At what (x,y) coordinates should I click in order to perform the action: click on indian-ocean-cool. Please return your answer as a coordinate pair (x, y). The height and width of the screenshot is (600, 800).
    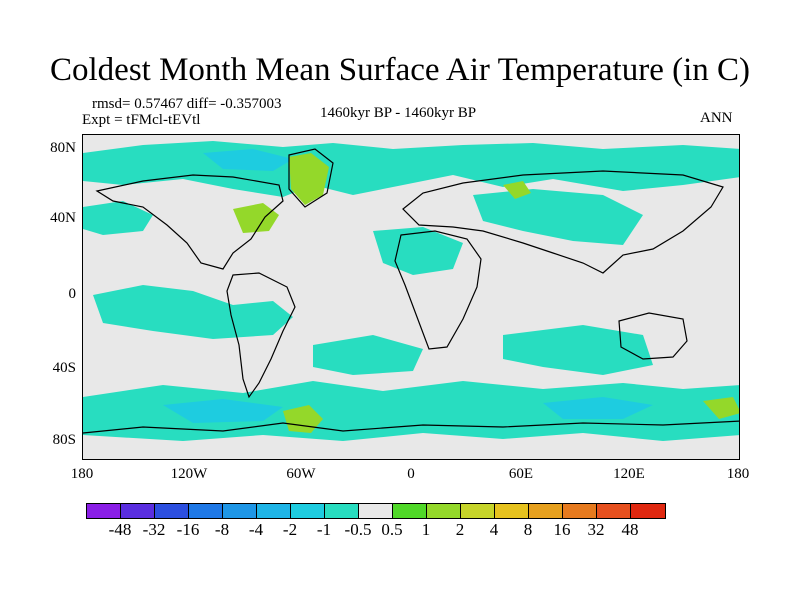
    Looking at the image, I should click on (578, 350).